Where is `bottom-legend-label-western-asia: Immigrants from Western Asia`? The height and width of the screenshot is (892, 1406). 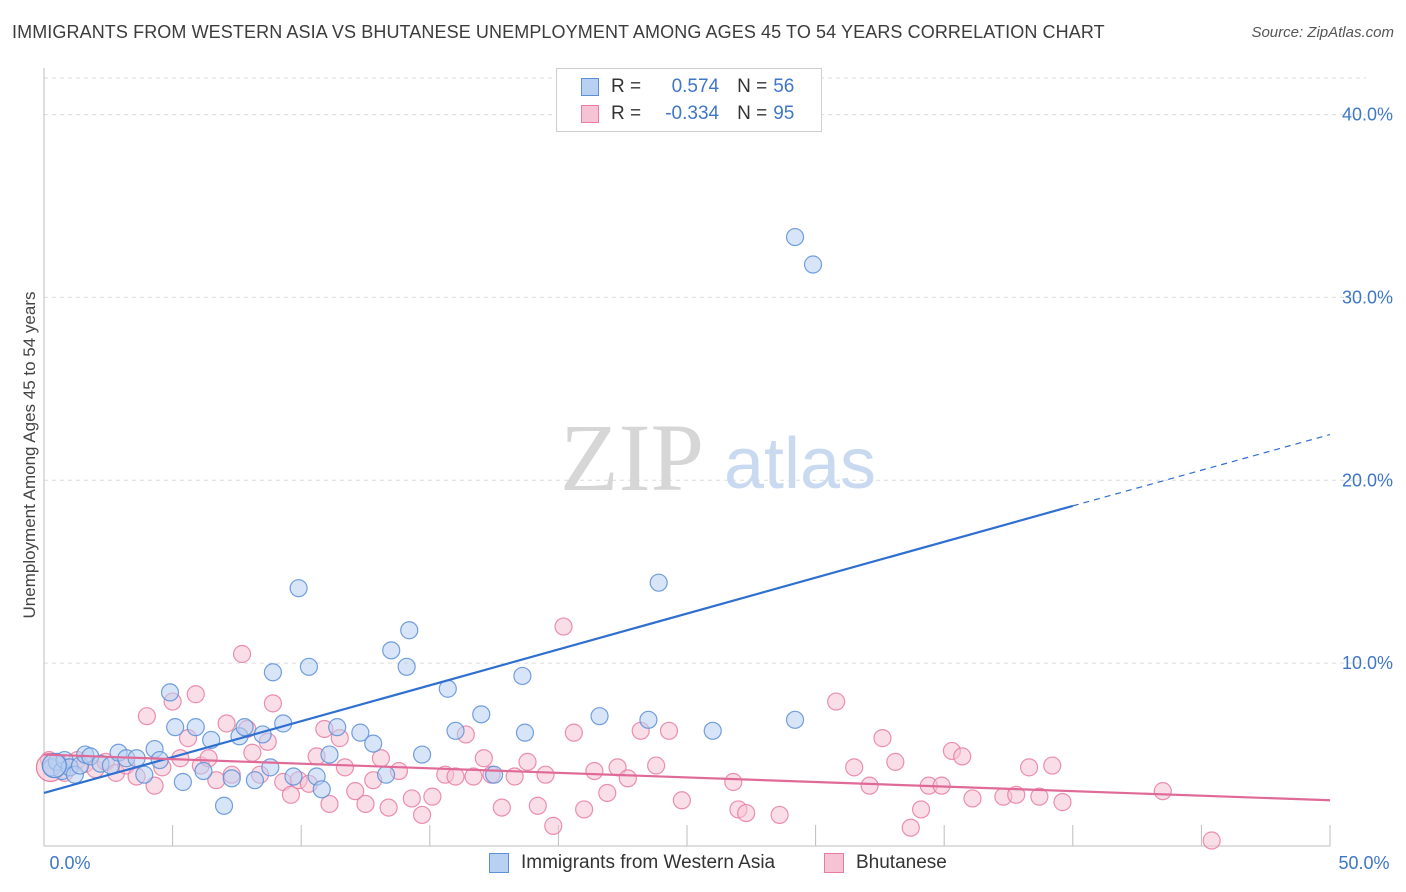
bottom-legend-label-western-asia: Immigrants from Western Asia is located at coordinates (648, 862).